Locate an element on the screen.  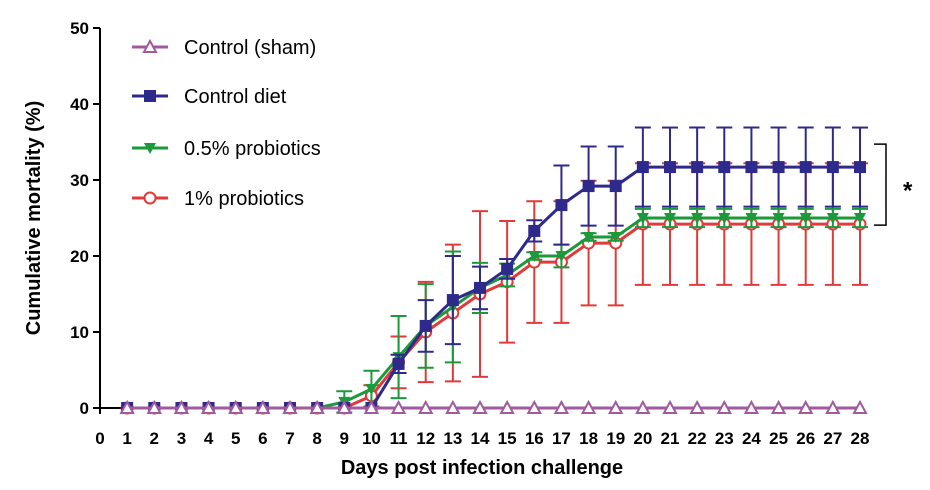
x-tick-label: 17 is located at coordinates (561, 438).